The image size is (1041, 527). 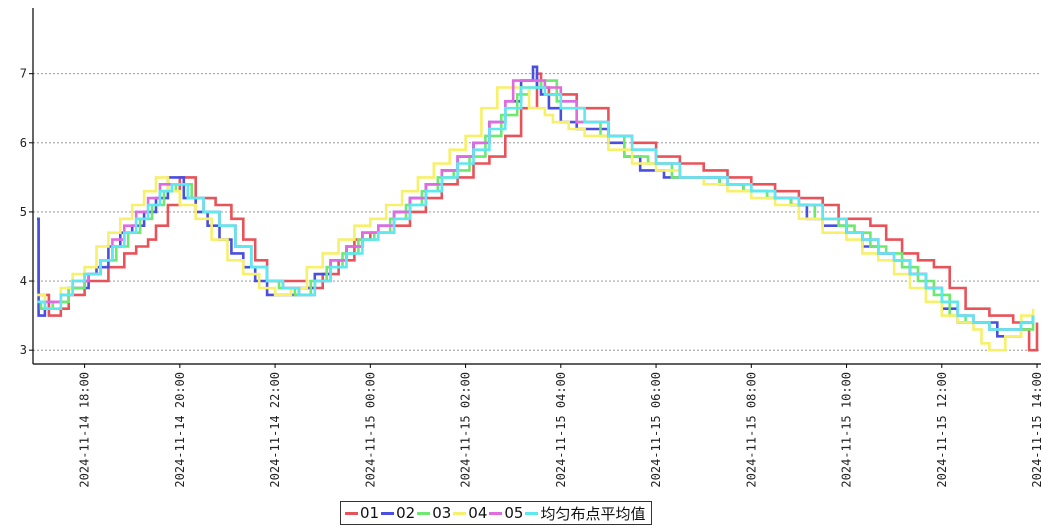 What do you see at coordinates (275, 430) in the screenshot?
I see `x-tick-label: 2024-11-14 22:00` at bounding box center [275, 430].